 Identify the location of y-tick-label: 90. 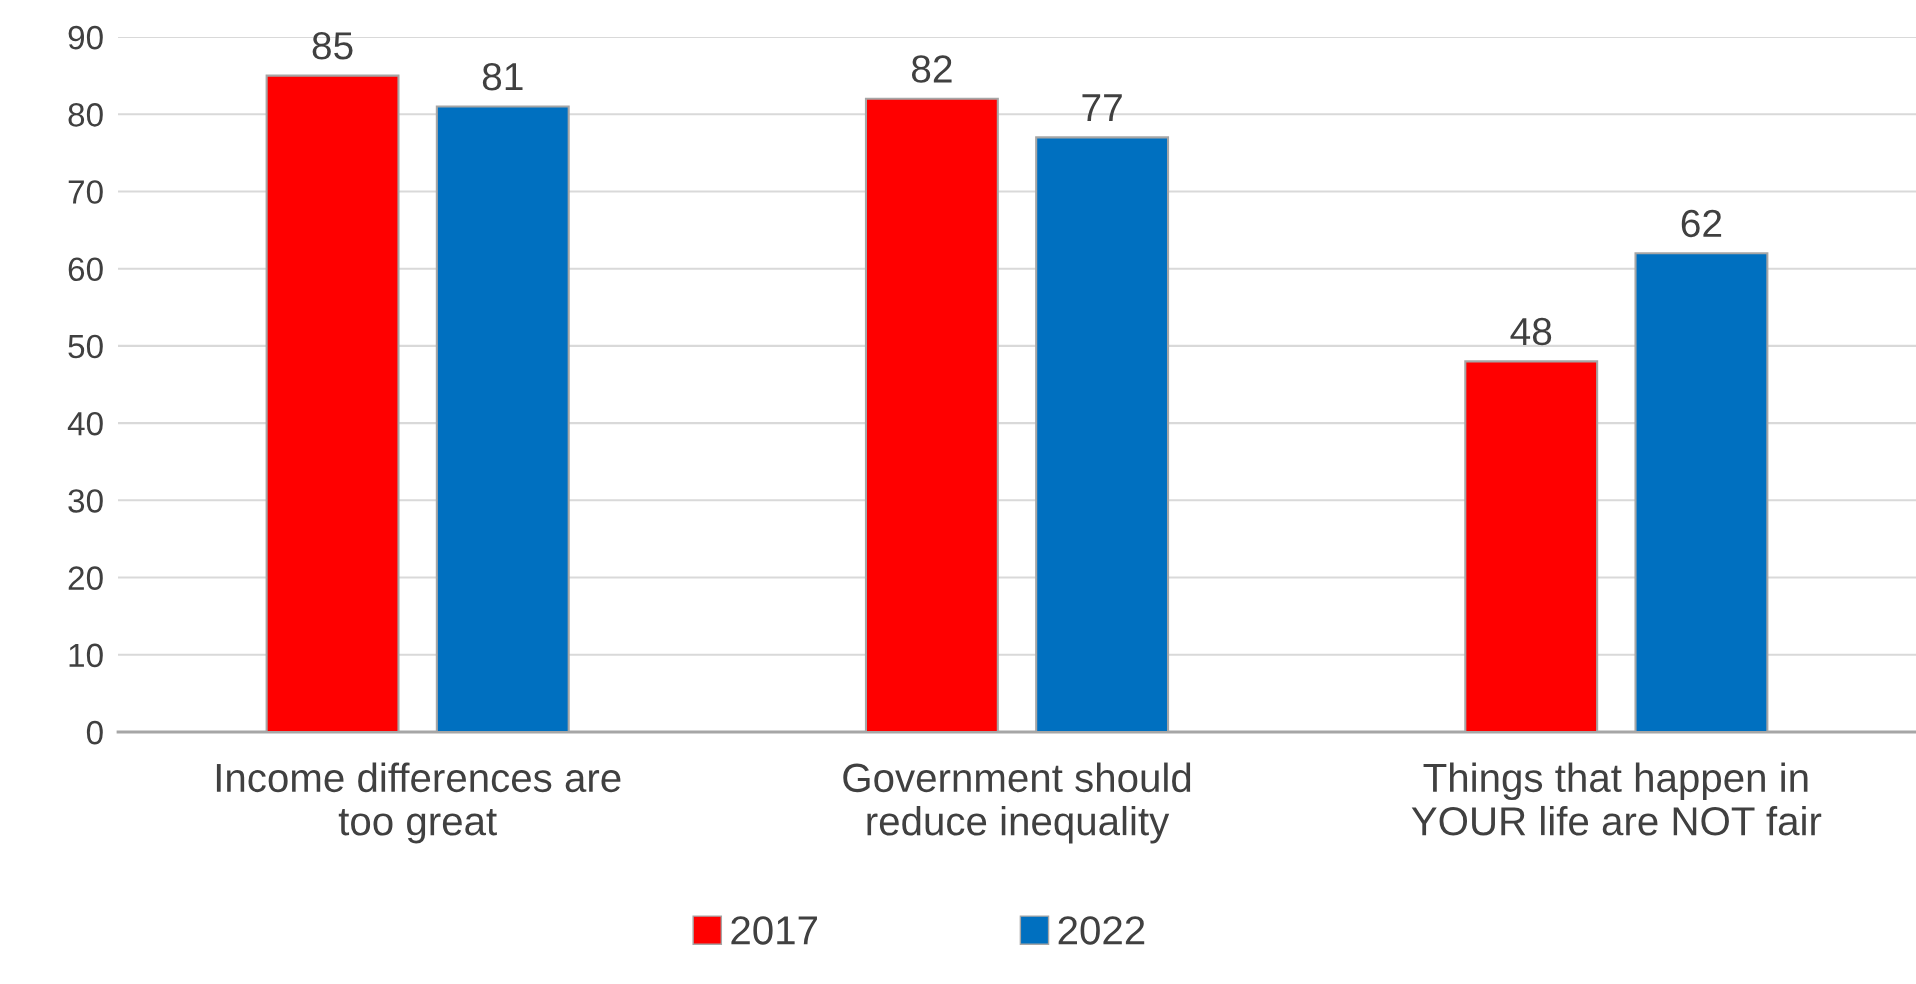
(85, 37).